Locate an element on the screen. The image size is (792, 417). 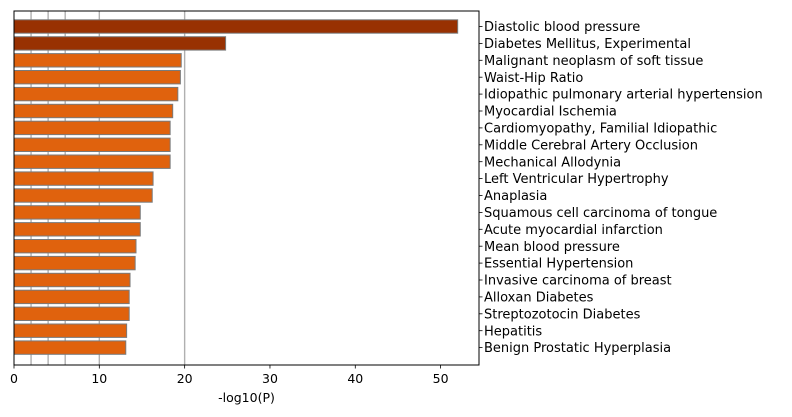
x-tick-label: 50 is located at coordinates (441, 378).